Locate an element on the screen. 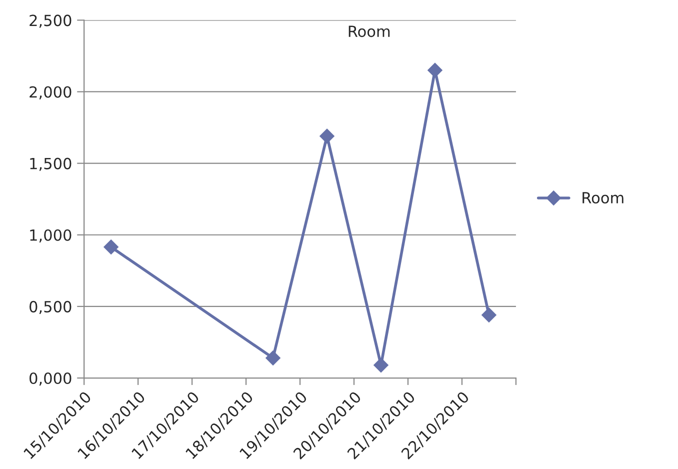  y-tick-label: 2,500 is located at coordinates (51, 21).